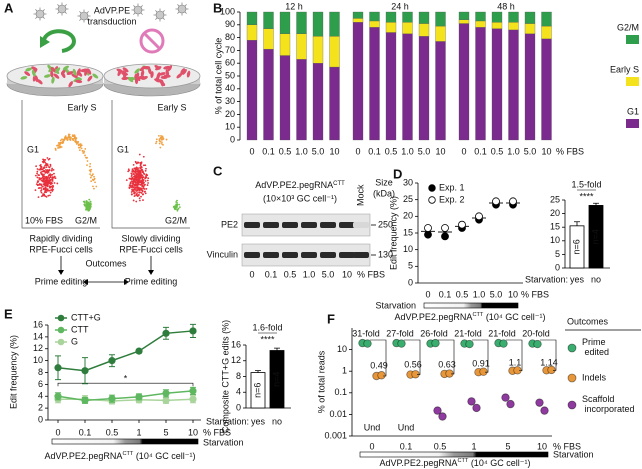 This screenshot has height=469, width=642. I want to click on panel-label: C, so click(218, 170).